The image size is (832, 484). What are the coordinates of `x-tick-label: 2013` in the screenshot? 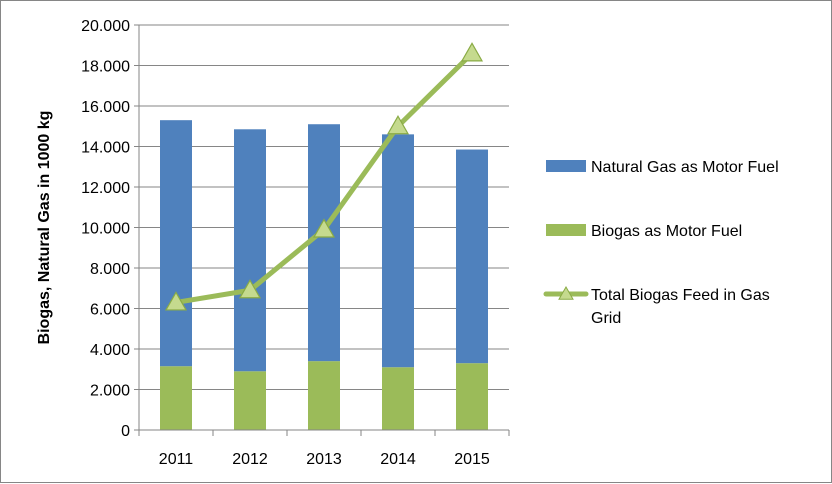 It's located at (324, 459).